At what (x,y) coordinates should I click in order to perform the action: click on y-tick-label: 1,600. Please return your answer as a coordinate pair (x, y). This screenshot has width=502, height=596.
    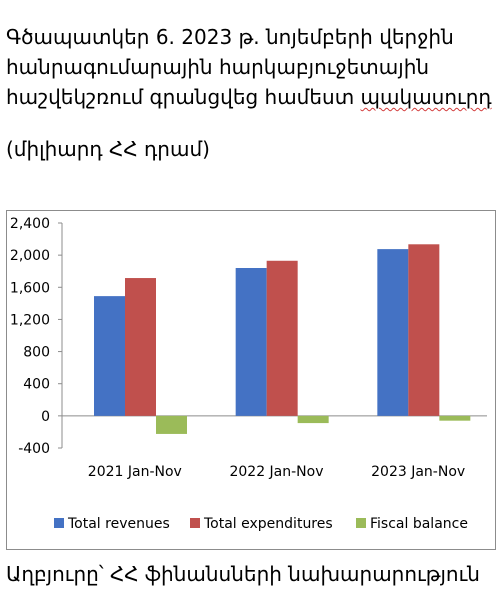
    Looking at the image, I should click on (30, 288).